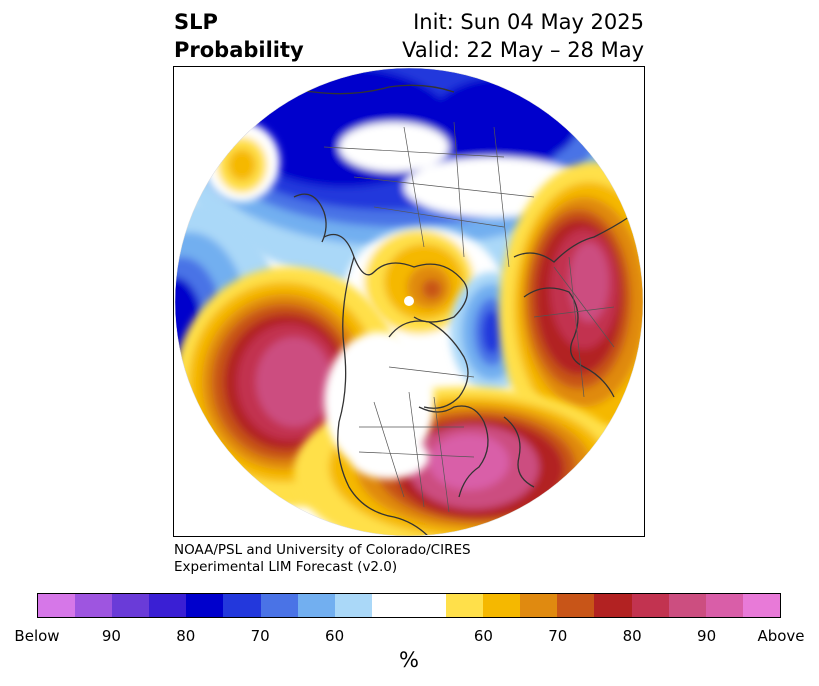  What do you see at coordinates (379, 405) in the screenshot?
I see `neutral-north-america` at bounding box center [379, 405].